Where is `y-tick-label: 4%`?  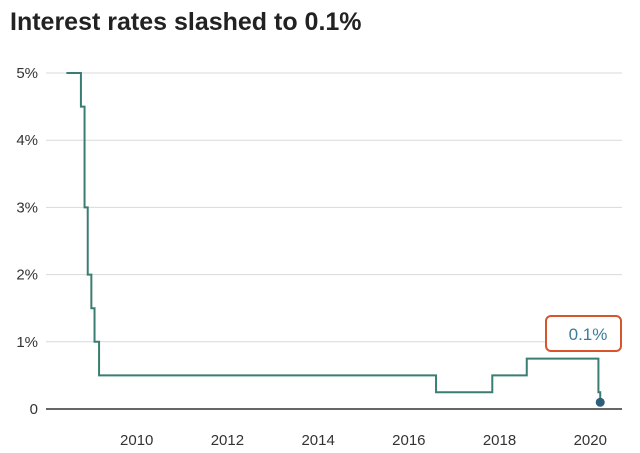
y-tick-label: 4% is located at coordinates (27, 140).